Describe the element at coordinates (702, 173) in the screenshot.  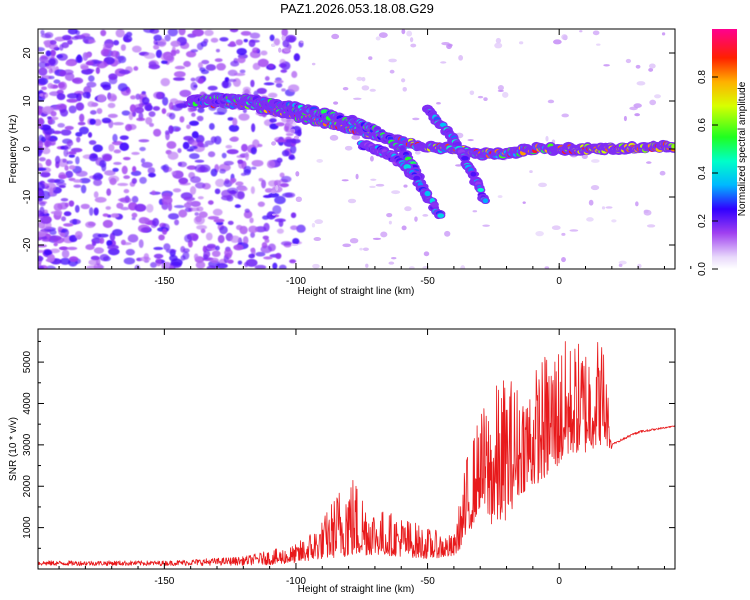
I see `colorbar-tick-label: 0.4` at that location.